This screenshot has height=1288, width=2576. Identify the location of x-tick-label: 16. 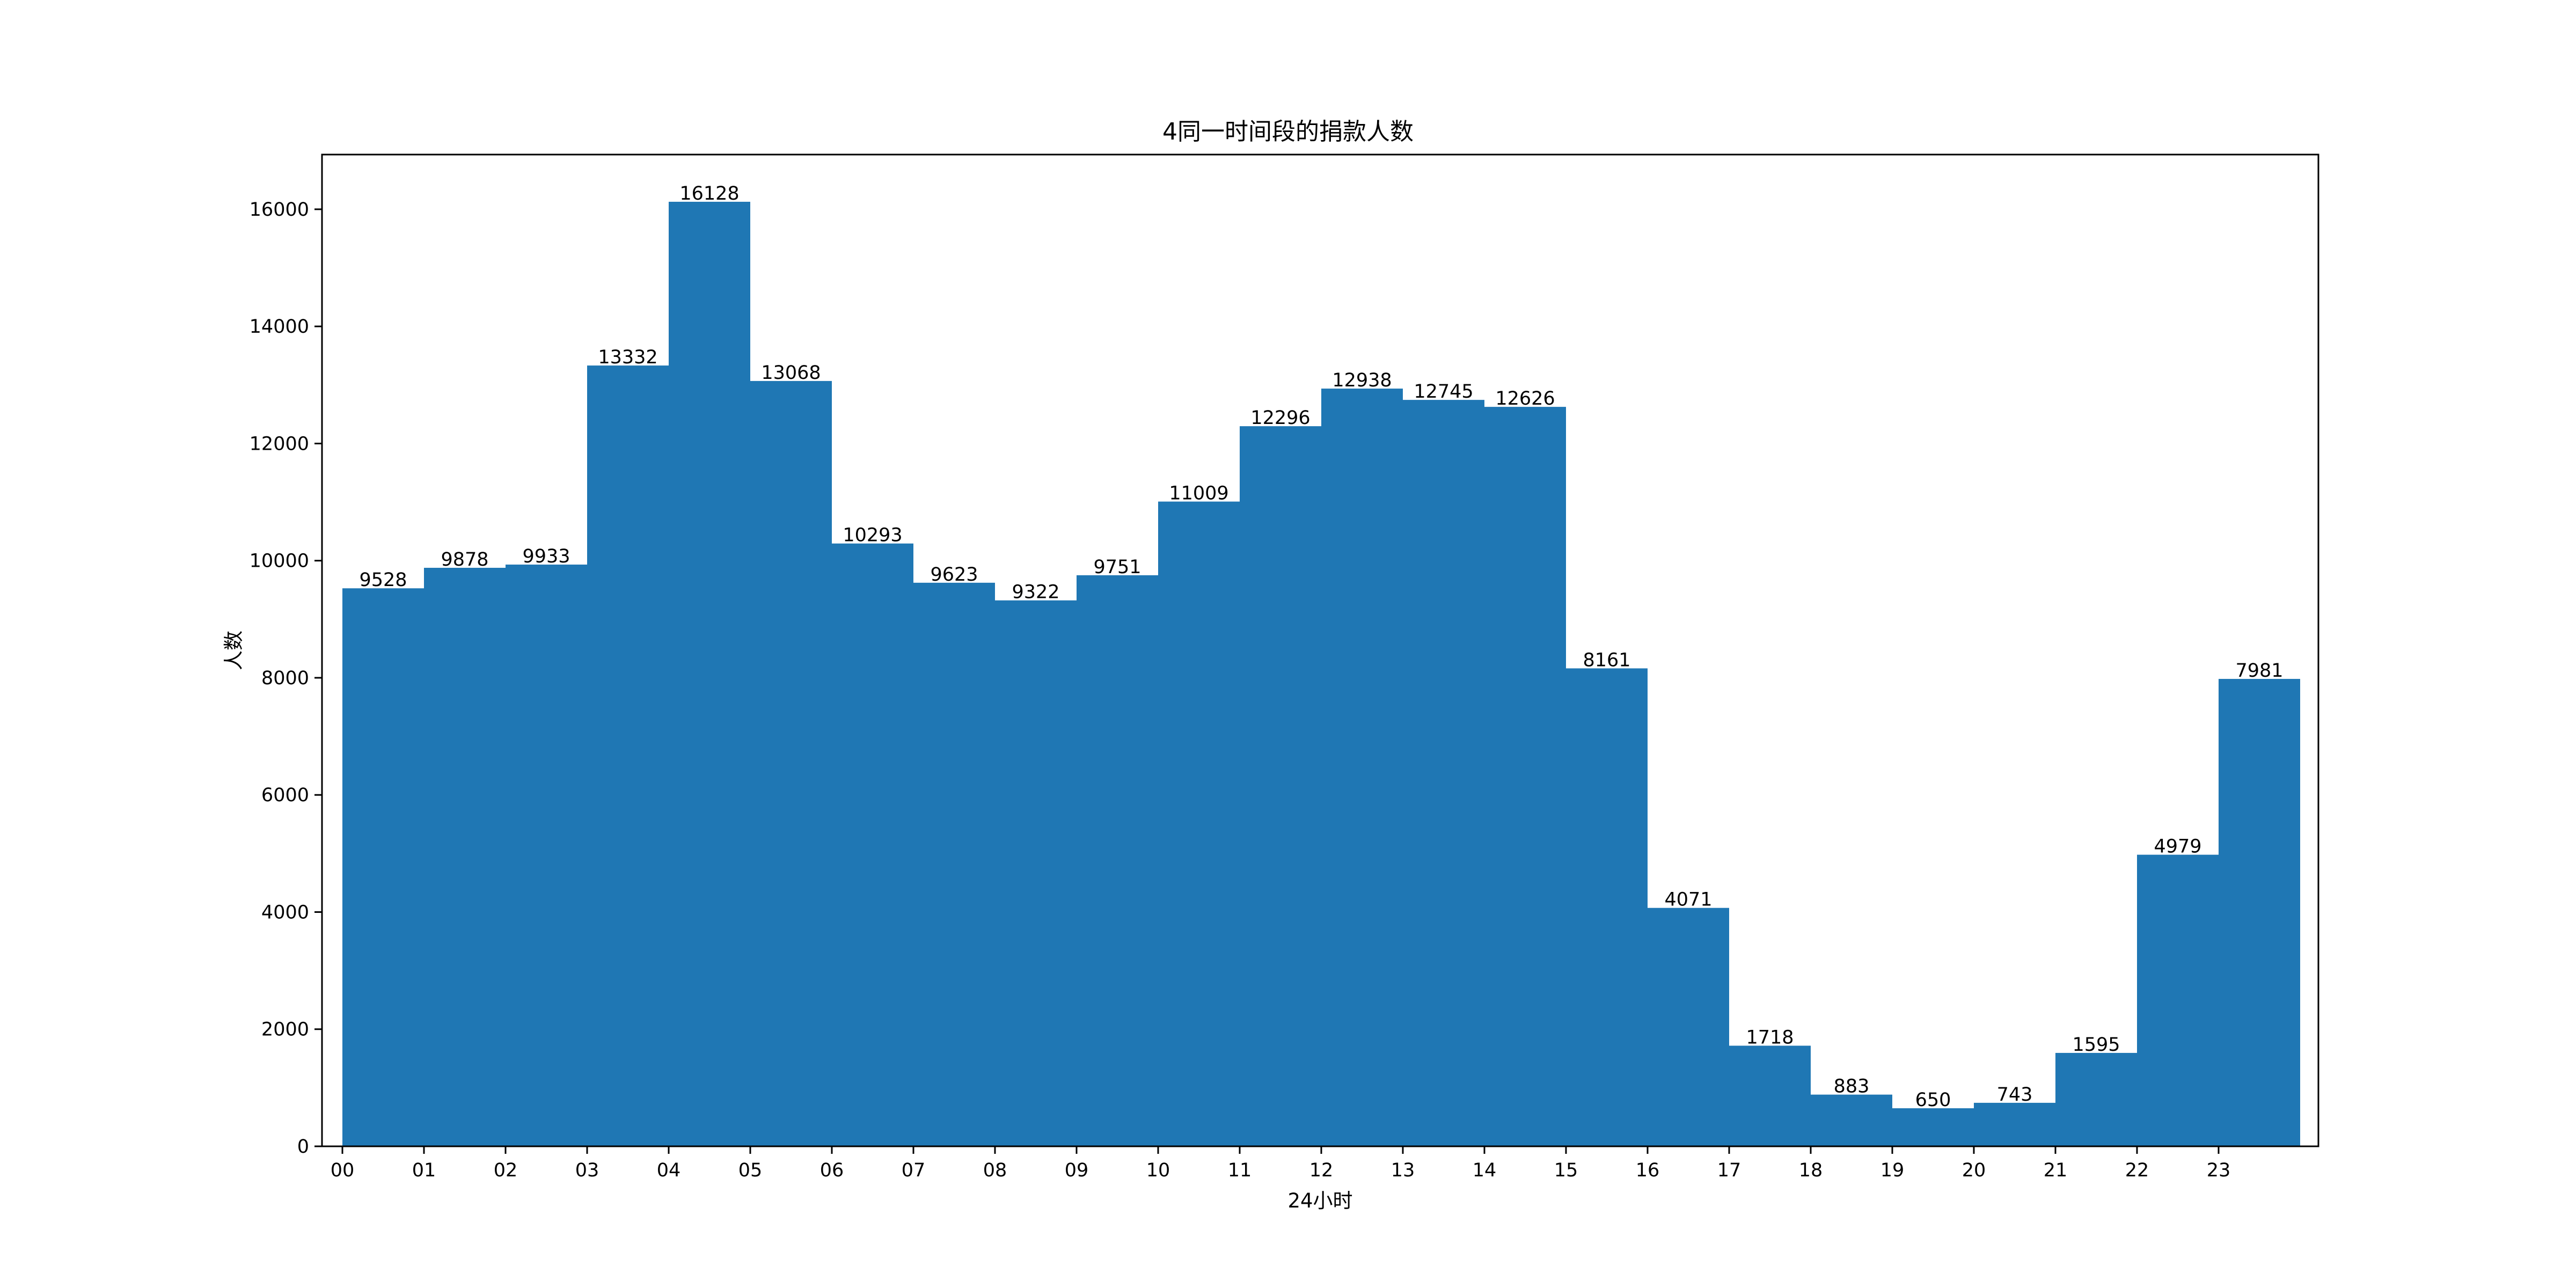
(1648, 1170).